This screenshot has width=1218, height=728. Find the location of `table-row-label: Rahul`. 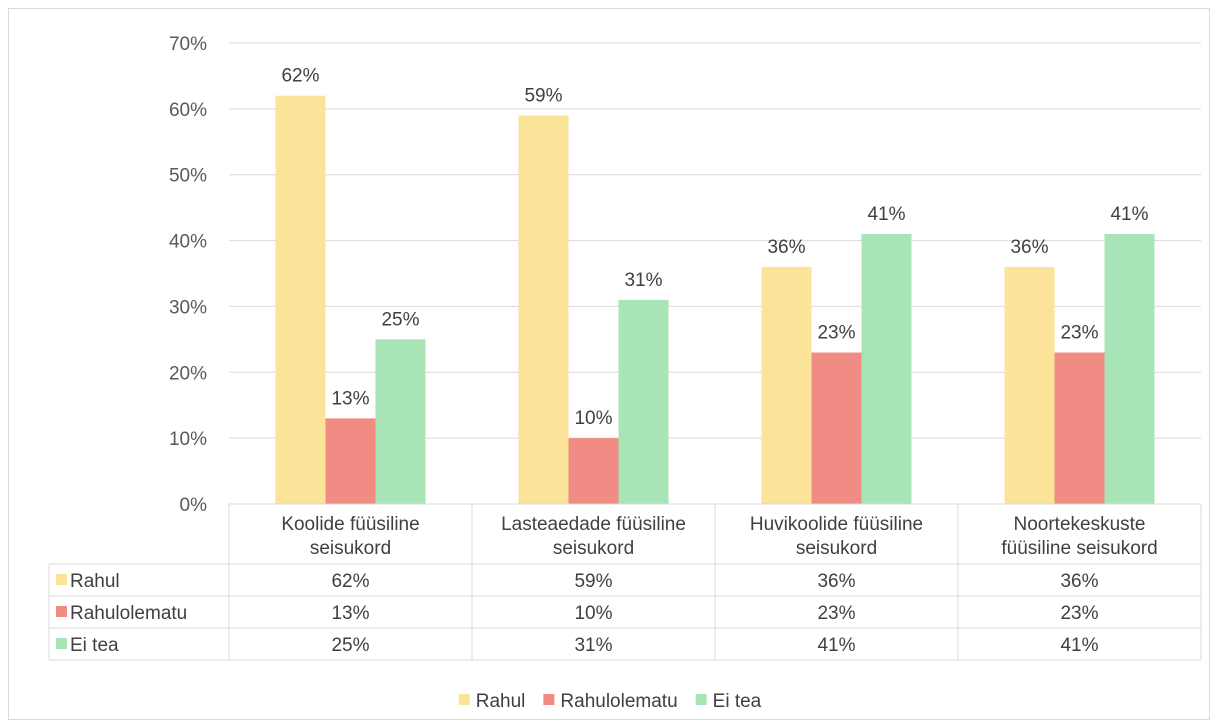

table-row-label: Rahul is located at coordinates (95, 581).